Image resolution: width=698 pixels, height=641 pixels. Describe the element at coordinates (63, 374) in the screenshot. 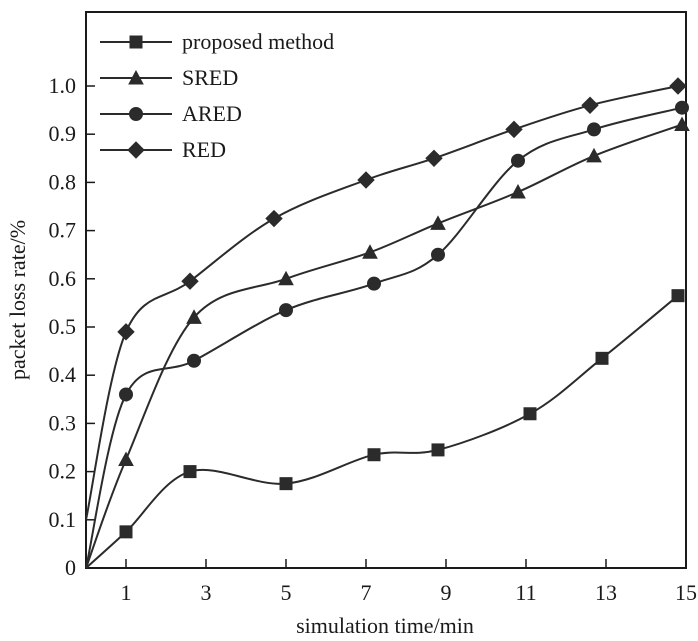

I see `y-tick-label: 0.4` at that location.